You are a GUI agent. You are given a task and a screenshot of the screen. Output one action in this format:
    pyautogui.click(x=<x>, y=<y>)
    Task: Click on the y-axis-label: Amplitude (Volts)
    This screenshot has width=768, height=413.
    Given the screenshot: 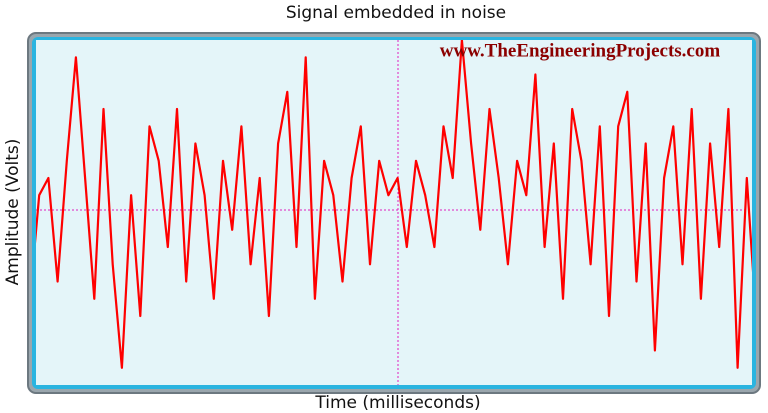 What is the action you would take?
    pyautogui.click(x=13, y=212)
    